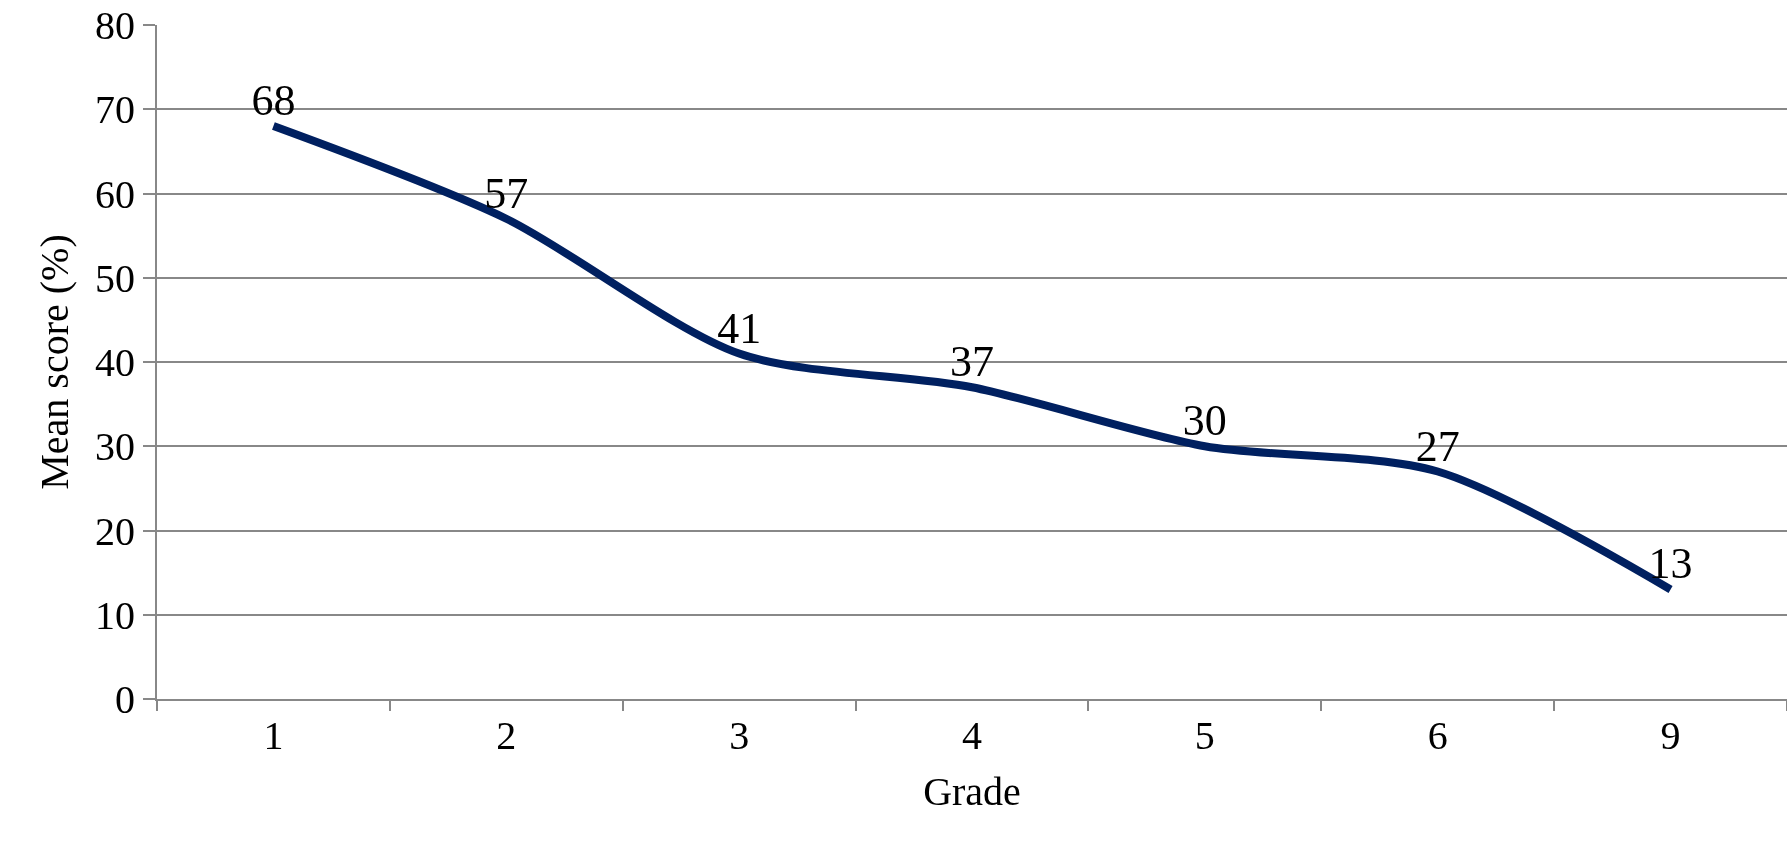 The image size is (1787, 842). What do you see at coordinates (115, 531) in the screenshot?
I see `y-tick-label: 20` at bounding box center [115, 531].